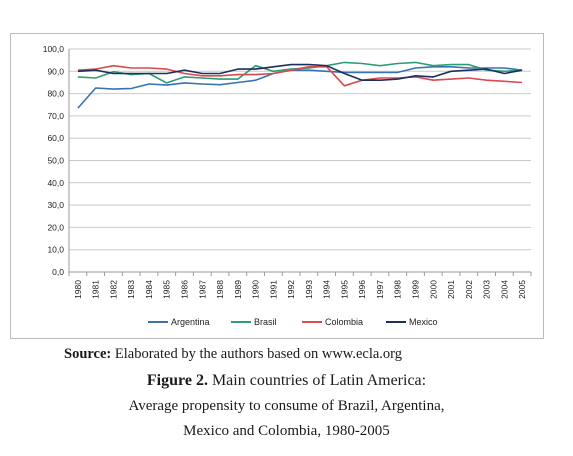 The width and height of the screenshot is (573, 456). I want to click on series-line-mexico, so click(300, 72).